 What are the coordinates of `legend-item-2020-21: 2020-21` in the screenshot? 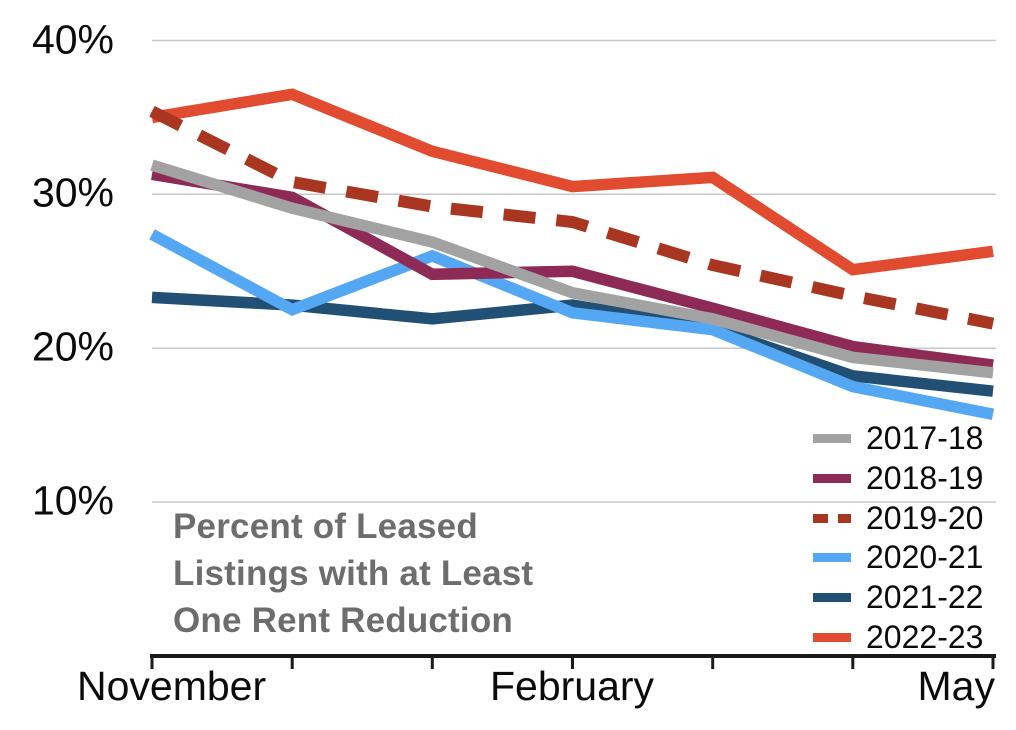 It's located at (898, 558).